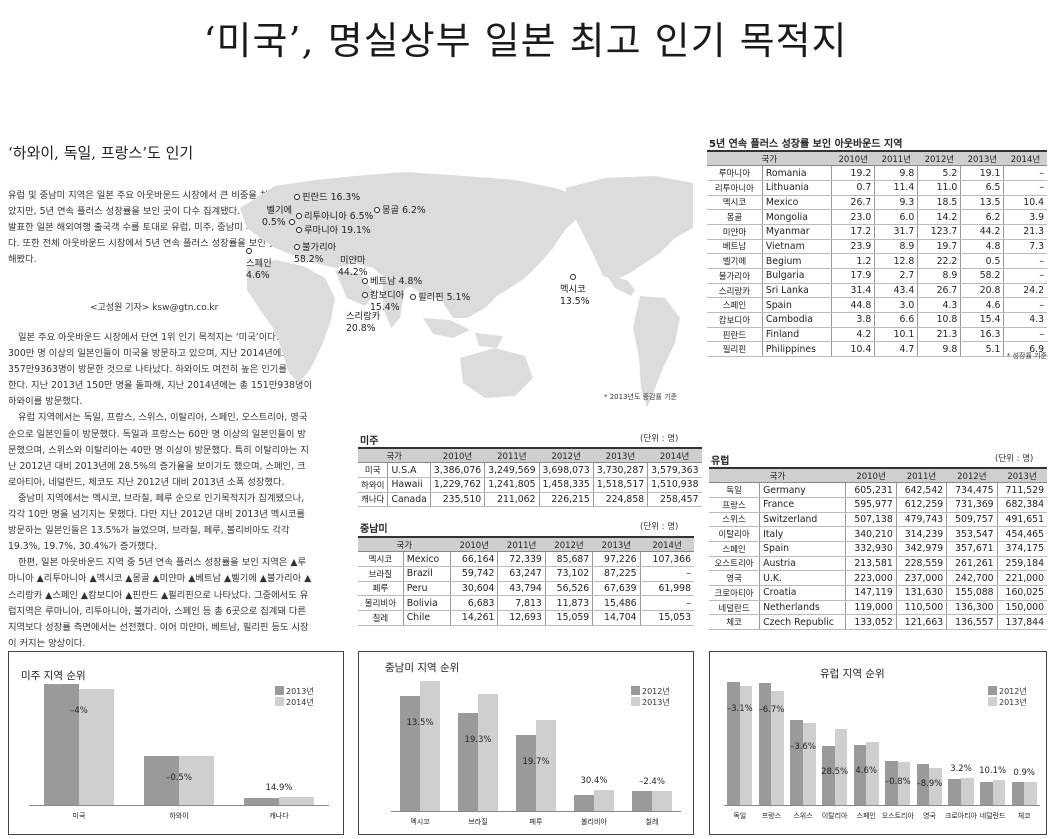 The height and width of the screenshot is (839, 1051). I want to click on value-cell: 19.1, so click(982, 173).